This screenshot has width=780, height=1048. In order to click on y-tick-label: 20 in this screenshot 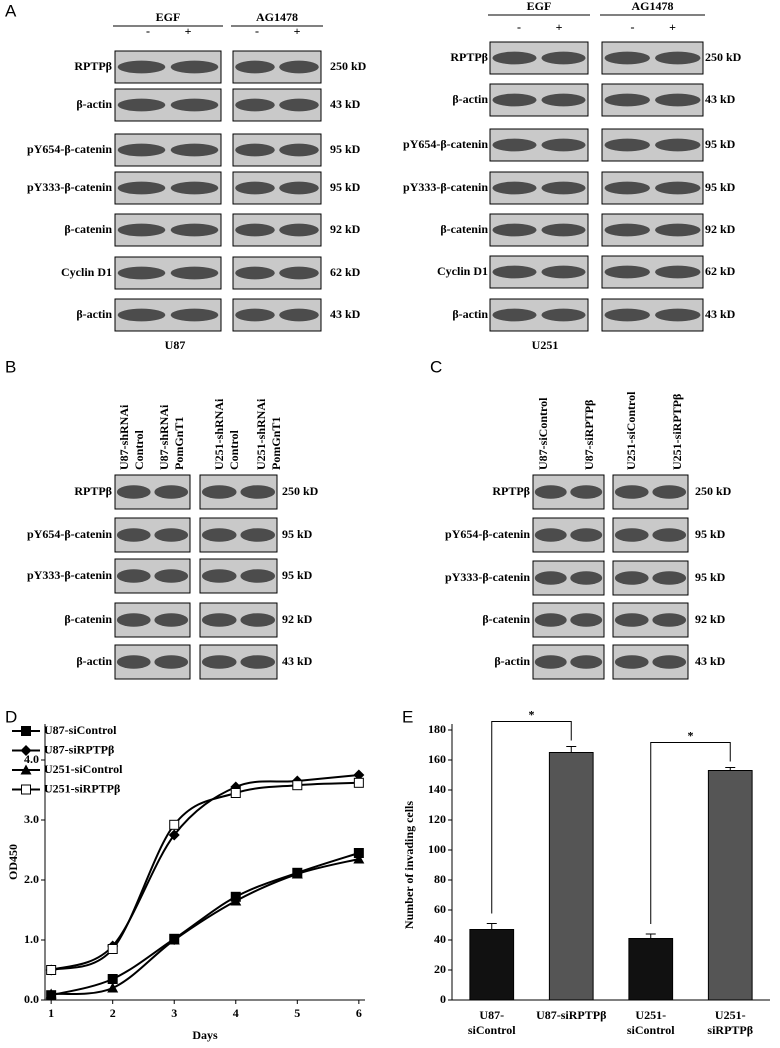, I will do `click(440, 969)`.